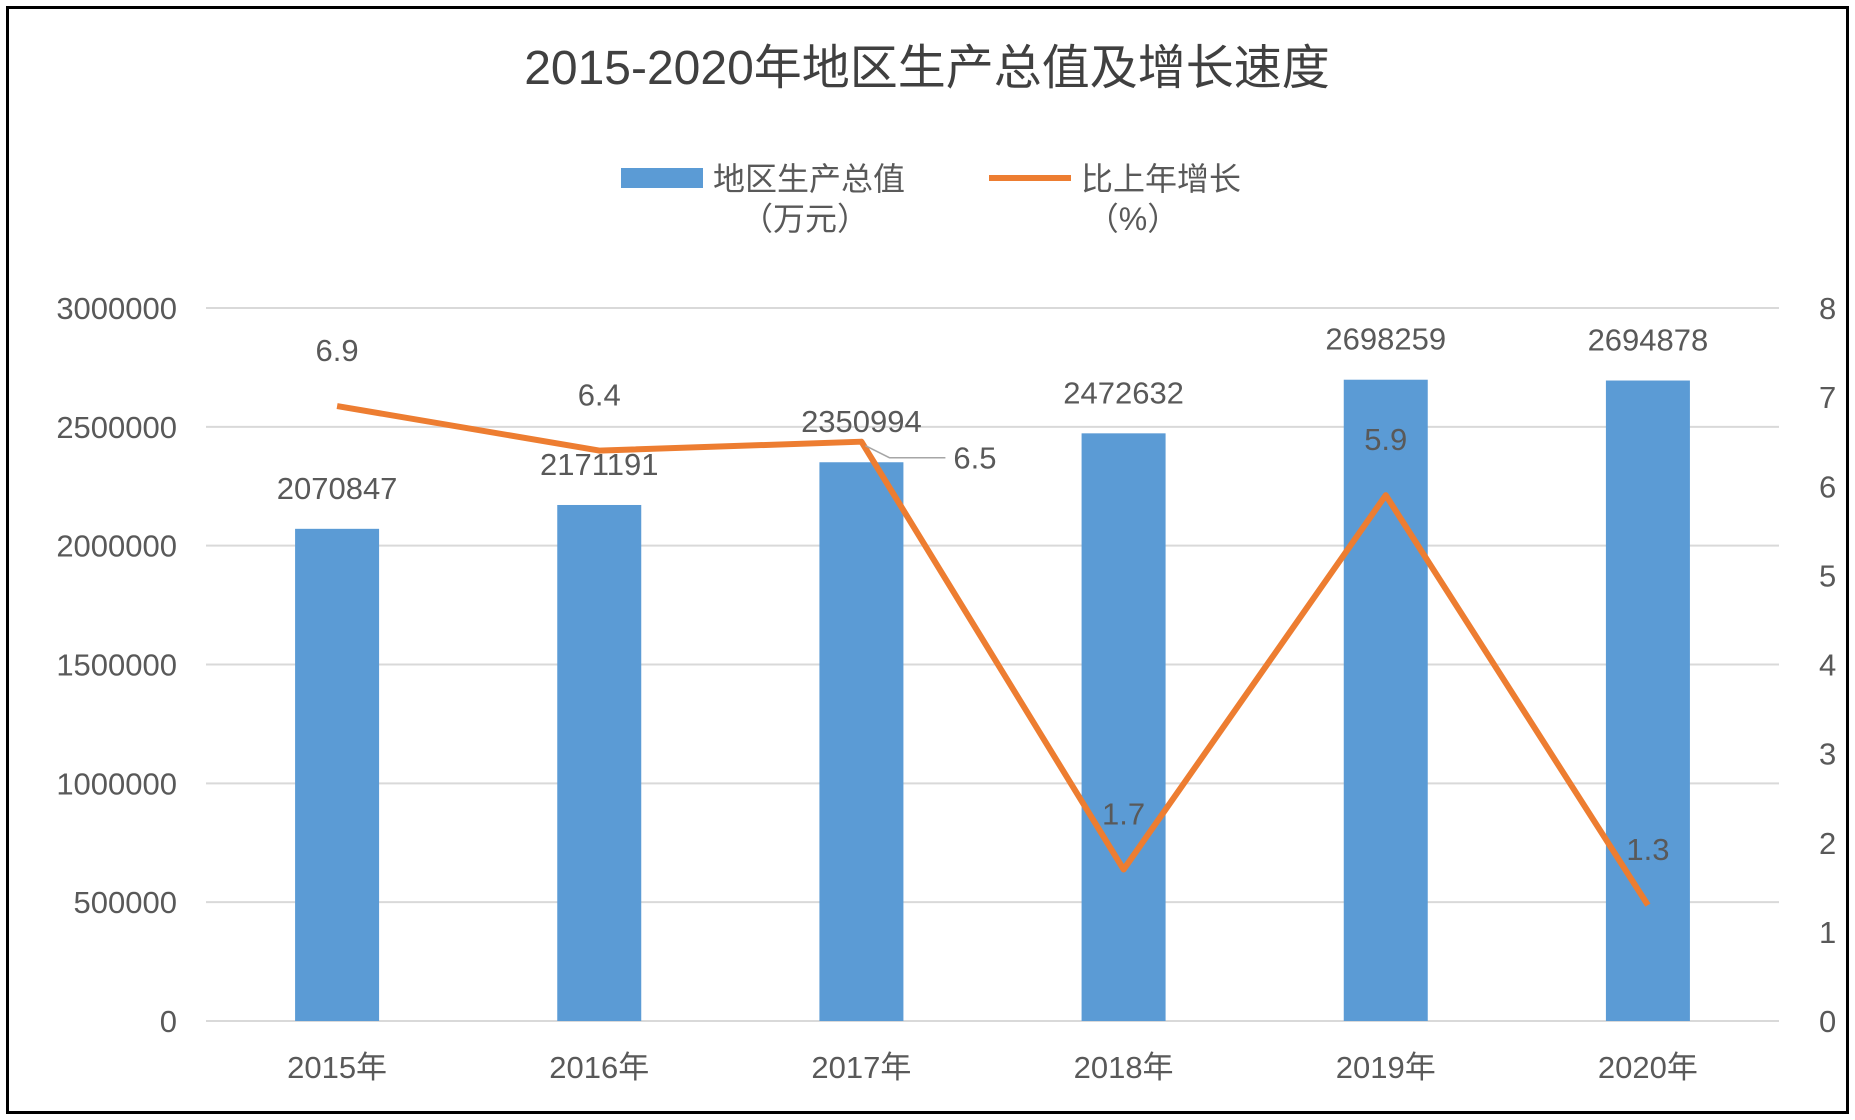  Describe the element at coordinates (116, 308) in the screenshot. I see `y-left-tick-label: 3000000` at that location.